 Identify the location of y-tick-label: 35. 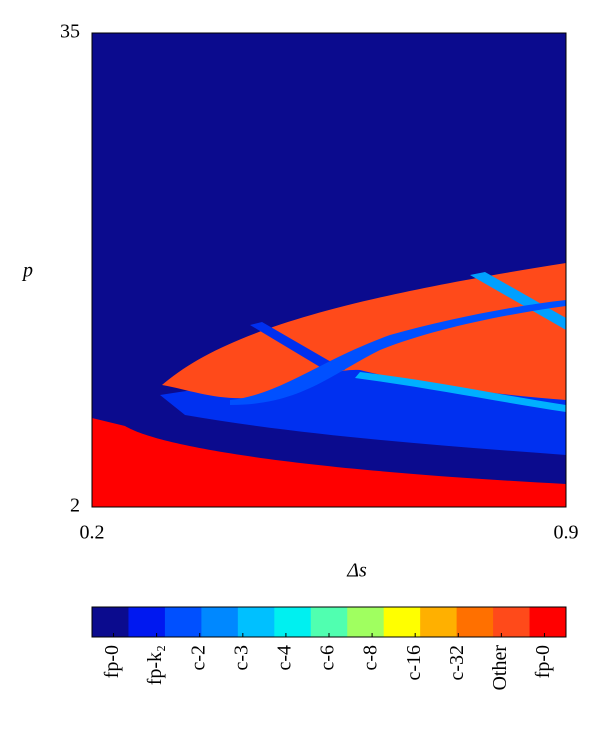
(70, 32).